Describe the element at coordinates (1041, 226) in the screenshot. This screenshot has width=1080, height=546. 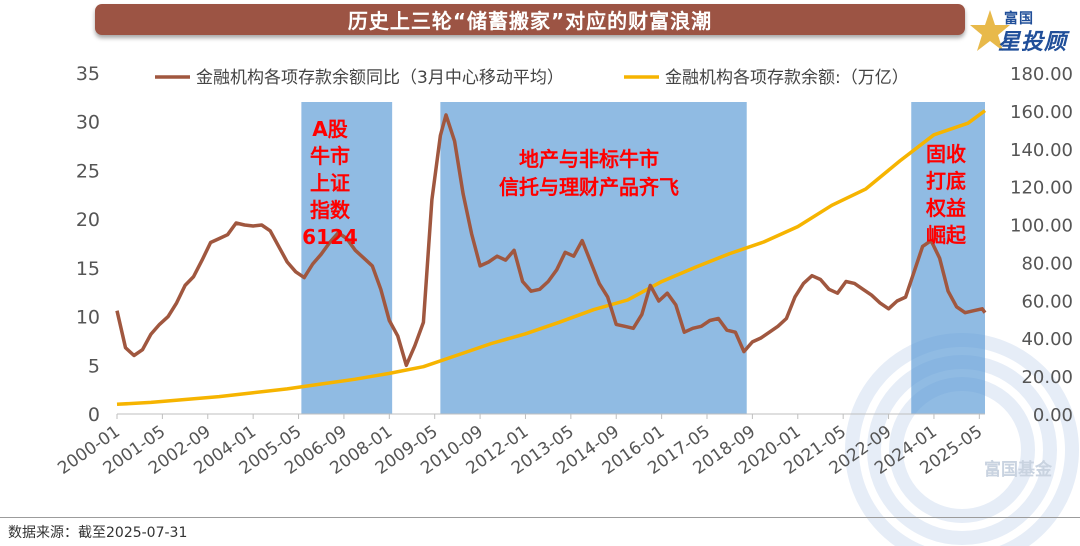
I see `y-right-tick-label: 100.00` at that location.